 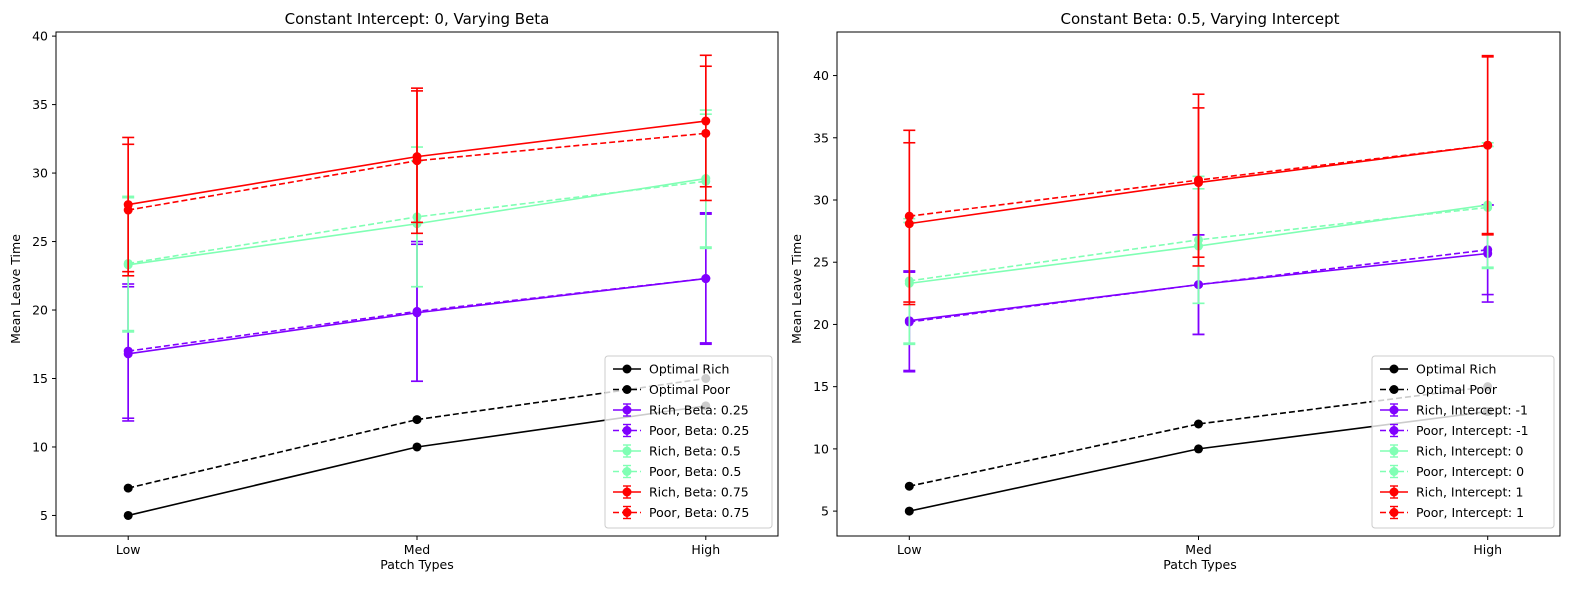 I want to click on legend-item: Poor, Beta: 0.25, so click(x=681, y=430).